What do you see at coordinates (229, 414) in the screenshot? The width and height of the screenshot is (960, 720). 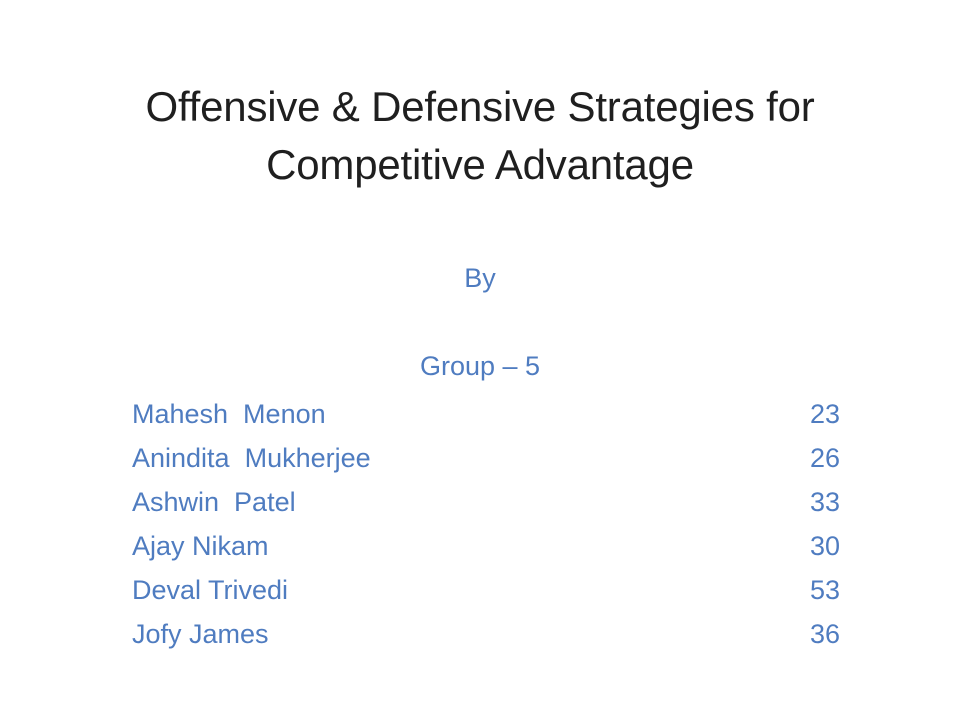 I see `member-name: Mahesh Menon` at bounding box center [229, 414].